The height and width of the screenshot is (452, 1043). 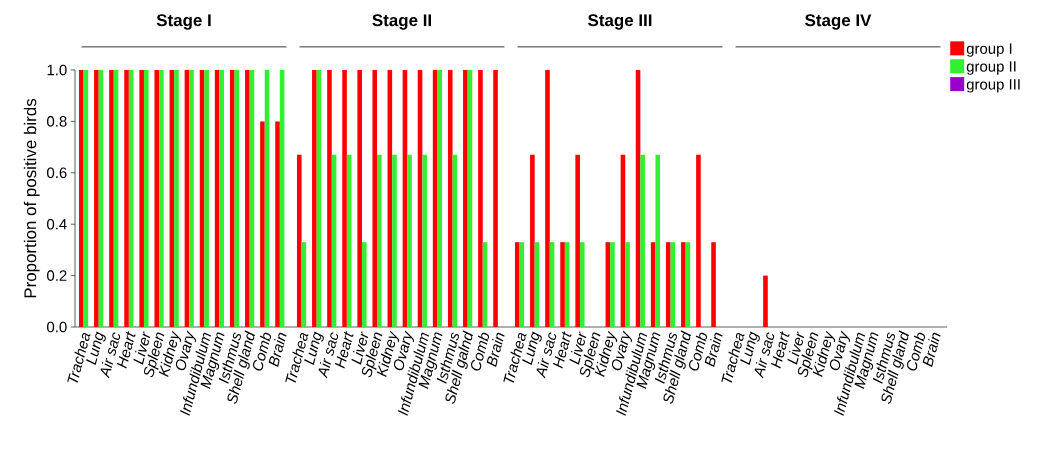 I want to click on chart-title: Stage IV, so click(x=838, y=22).